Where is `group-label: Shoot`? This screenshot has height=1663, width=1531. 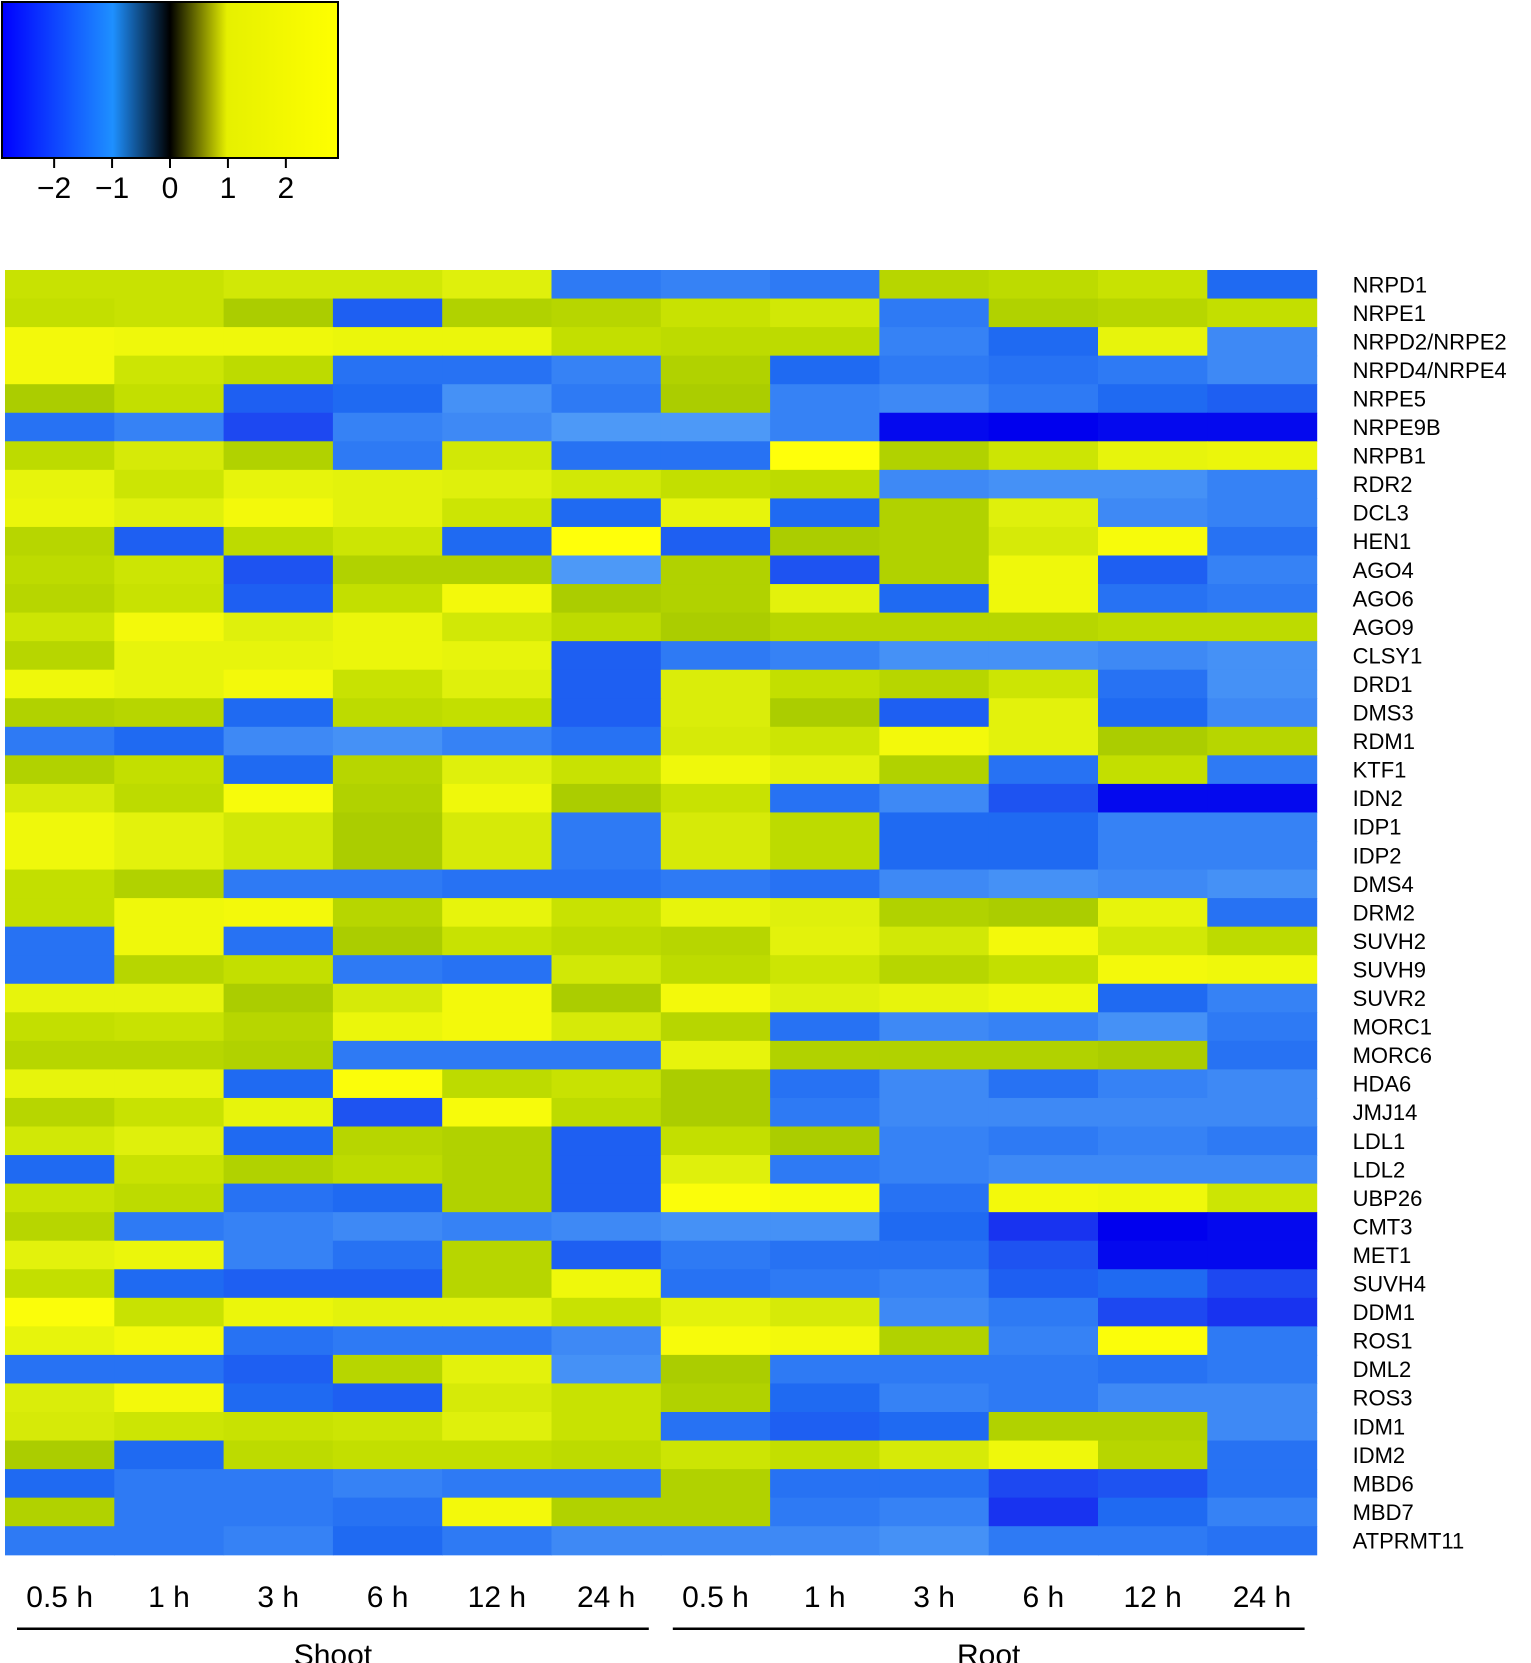
group-label: Shoot is located at coordinates (333, 1651).